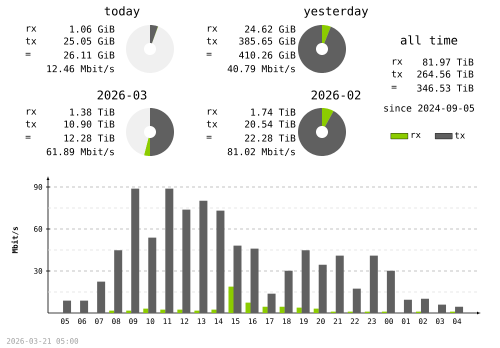 The width and height of the screenshot is (500, 348). What do you see at coordinates (270, 124) in the screenshot?
I see `text: 20.54 TiB` at bounding box center [270, 124].